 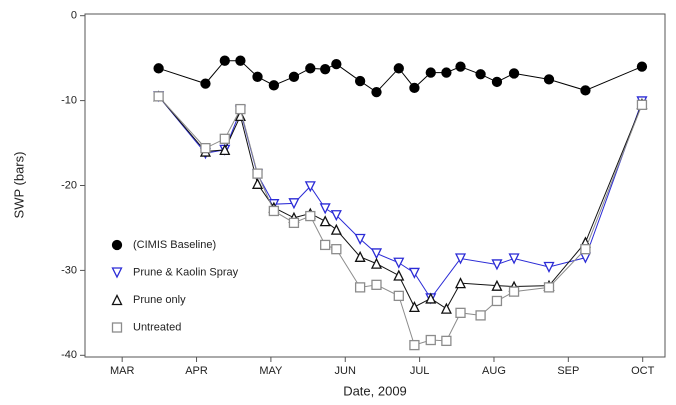 I want to click on x-tick-label: SEP, so click(x=568, y=371).